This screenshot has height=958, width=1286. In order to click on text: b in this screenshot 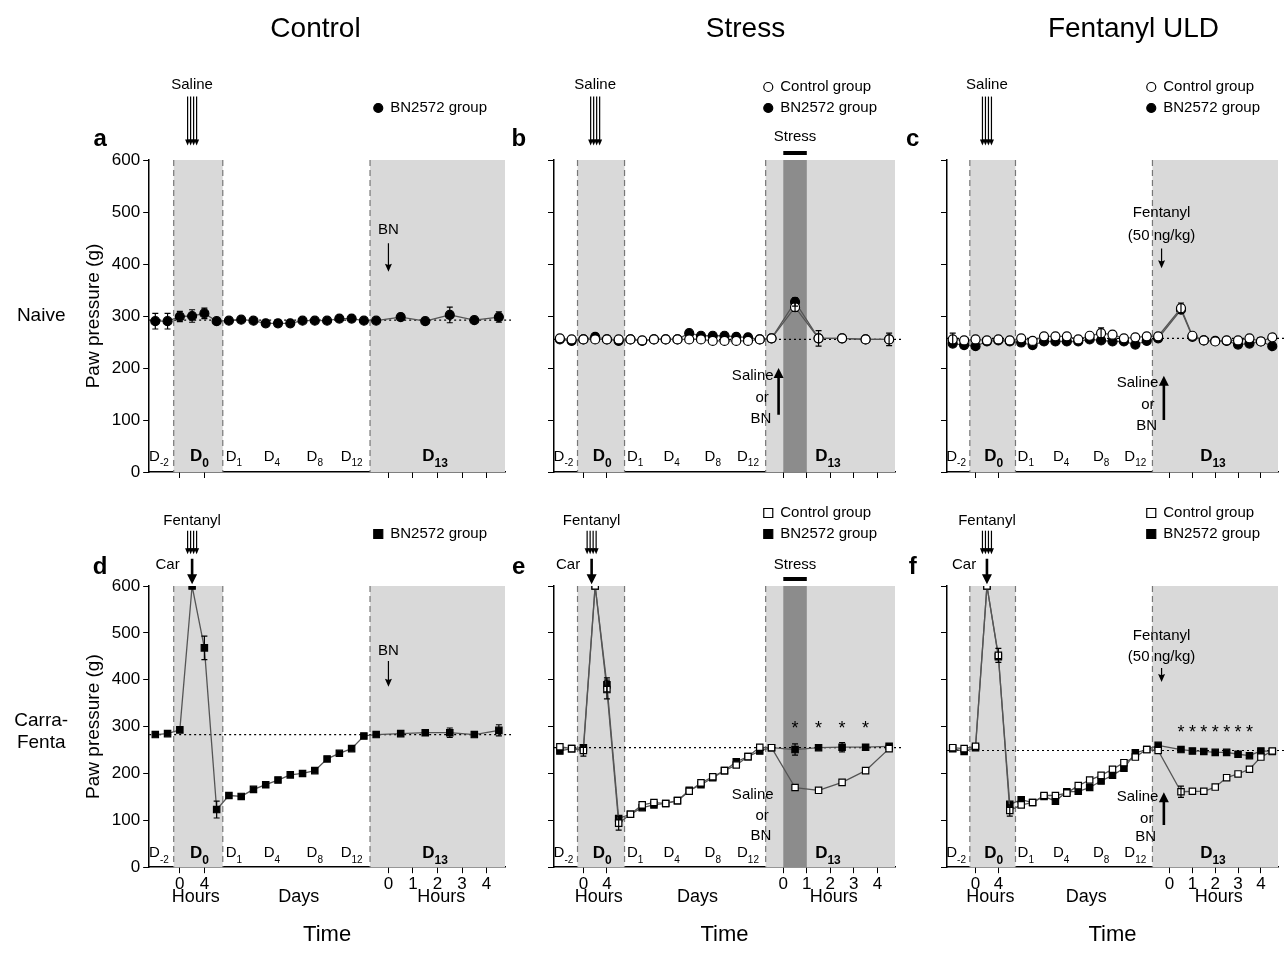, I will do `click(519, 137)`.